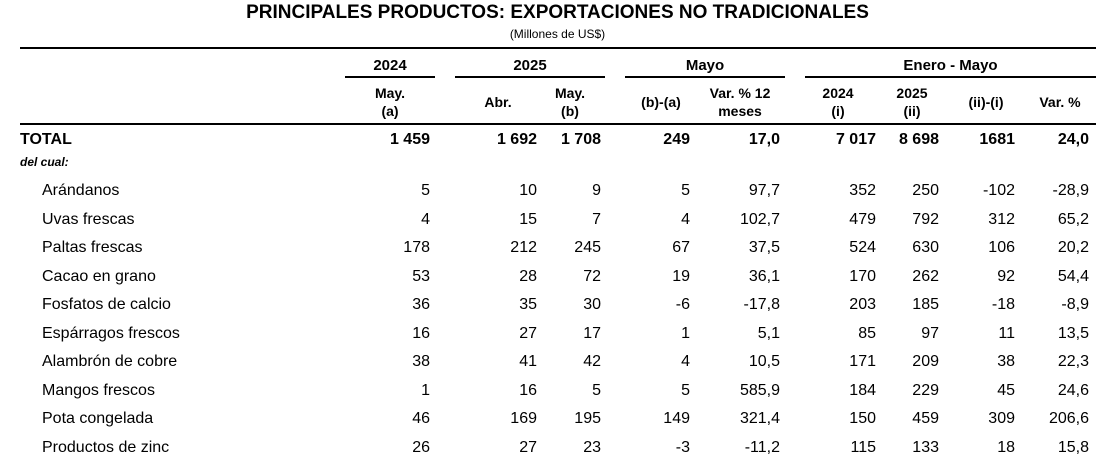 The height and width of the screenshot is (462, 1115). Describe the element at coordinates (558, 124) in the screenshot. I see `header-rule` at that location.